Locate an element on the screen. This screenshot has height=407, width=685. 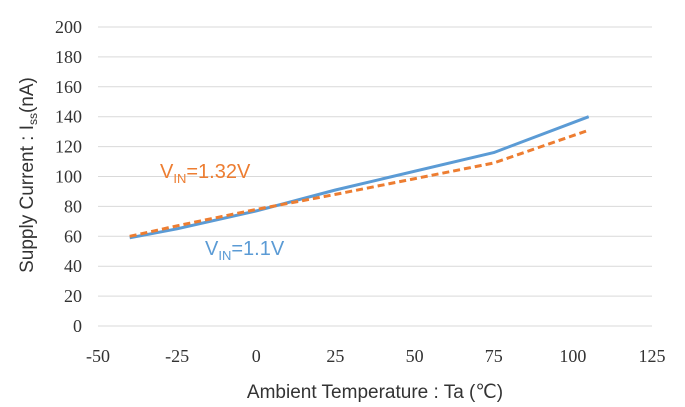
y-tick-label: 80 is located at coordinates (73, 206).